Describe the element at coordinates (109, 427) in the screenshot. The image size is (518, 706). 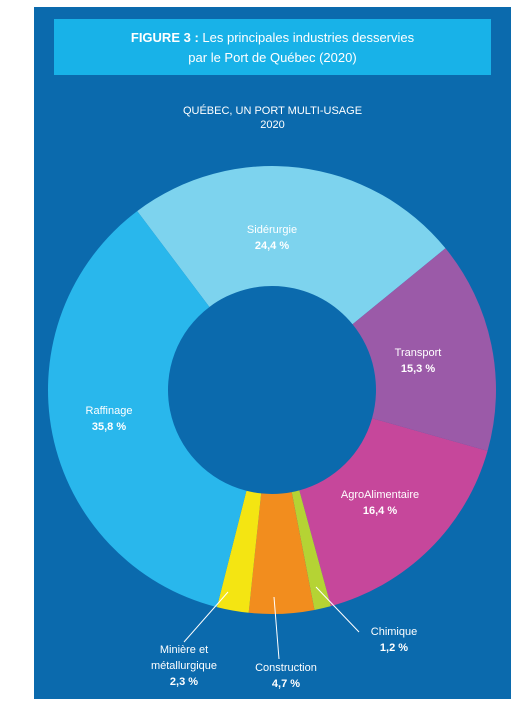
I see `slice-value: 35,8 %` at that location.